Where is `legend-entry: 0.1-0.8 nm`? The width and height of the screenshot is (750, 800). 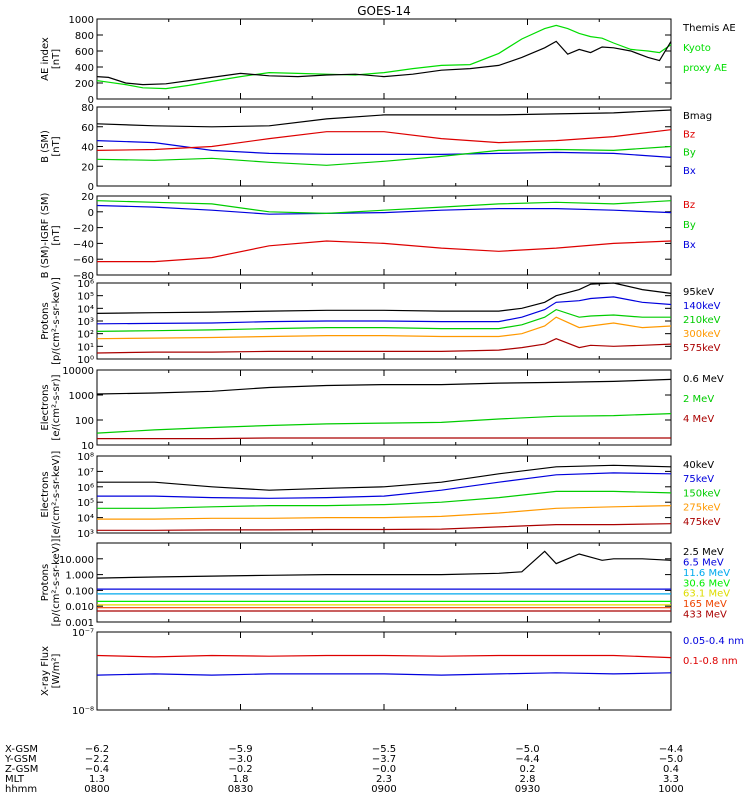
legend-entry: 0.1-0.8 nm is located at coordinates (710, 661).